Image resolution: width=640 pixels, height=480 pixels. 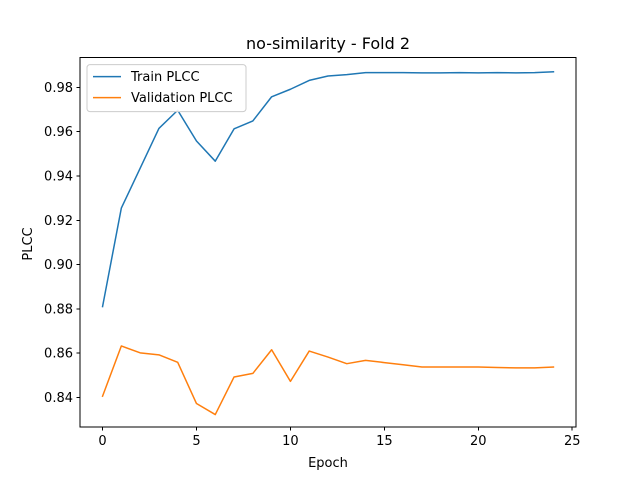 I want to click on x-tick-label: 15, so click(x=384, y=441).